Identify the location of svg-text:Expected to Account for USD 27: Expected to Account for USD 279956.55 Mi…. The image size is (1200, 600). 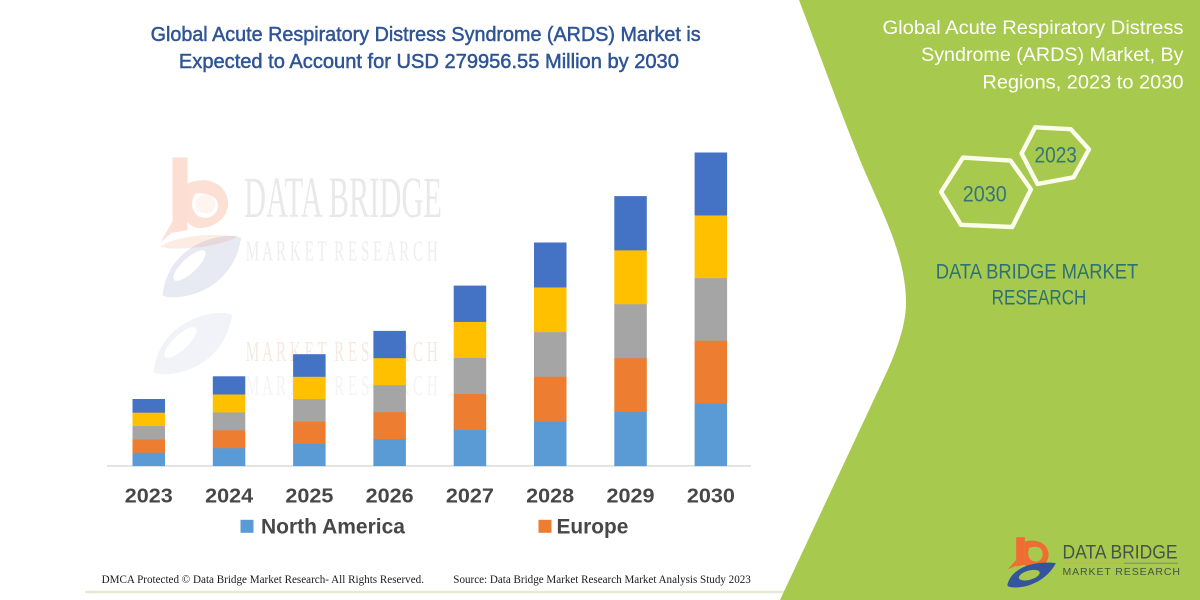
(429, 61).